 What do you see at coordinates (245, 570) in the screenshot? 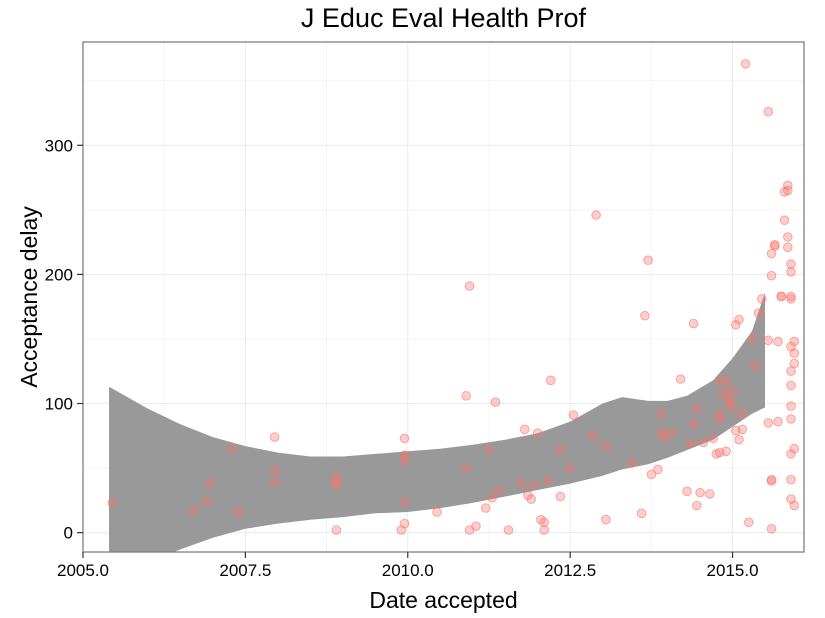
I see `x-tick-label: 2007.5` at bounding box center [245, 570].